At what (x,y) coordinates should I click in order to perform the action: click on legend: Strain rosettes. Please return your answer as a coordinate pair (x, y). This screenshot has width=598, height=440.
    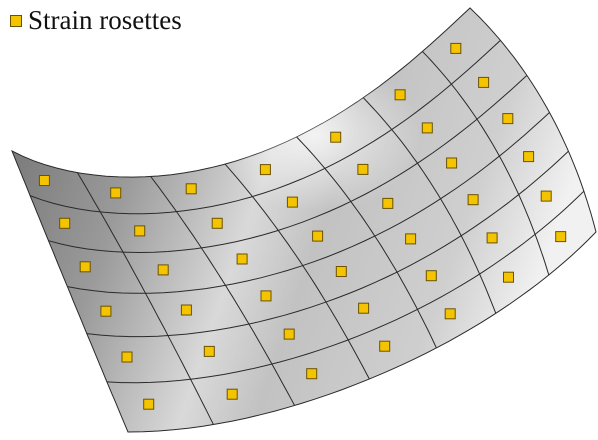
    Looking at the image, I should click on (96, 20).